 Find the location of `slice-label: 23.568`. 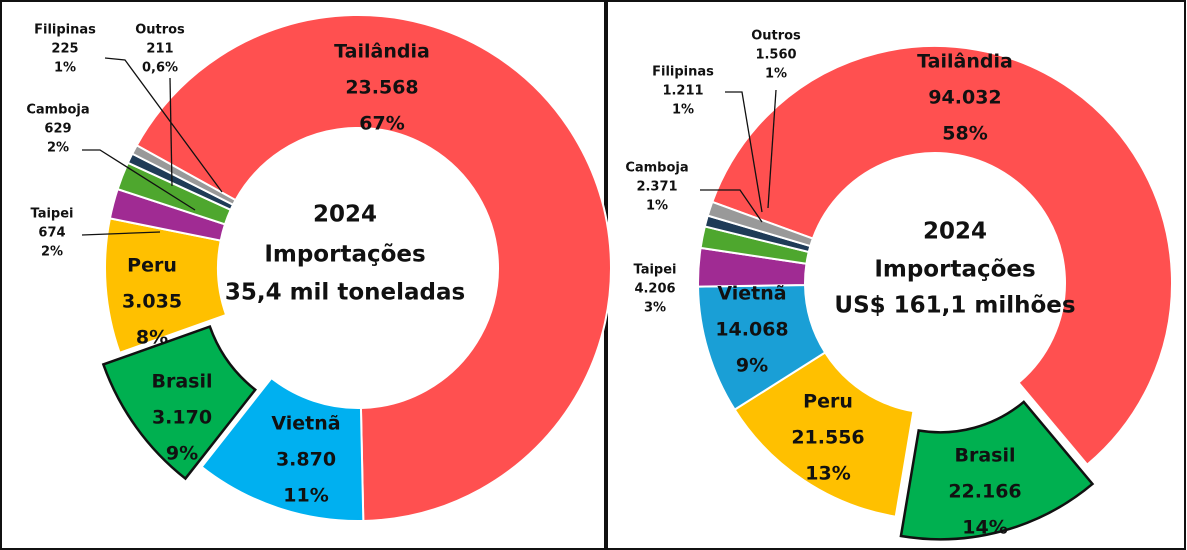

slice-label: 23.568 is located at coordinates (381, 88).